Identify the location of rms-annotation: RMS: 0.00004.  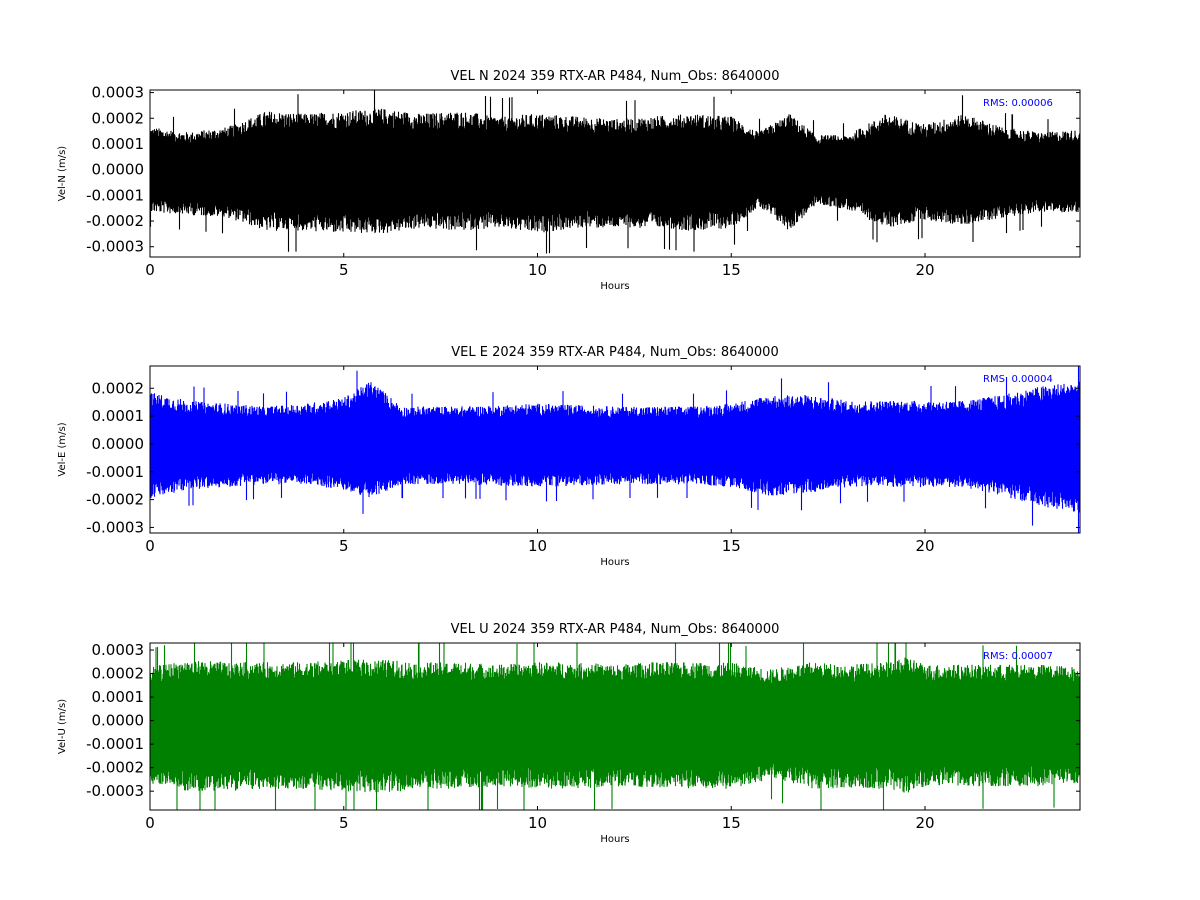
(1018, 379).